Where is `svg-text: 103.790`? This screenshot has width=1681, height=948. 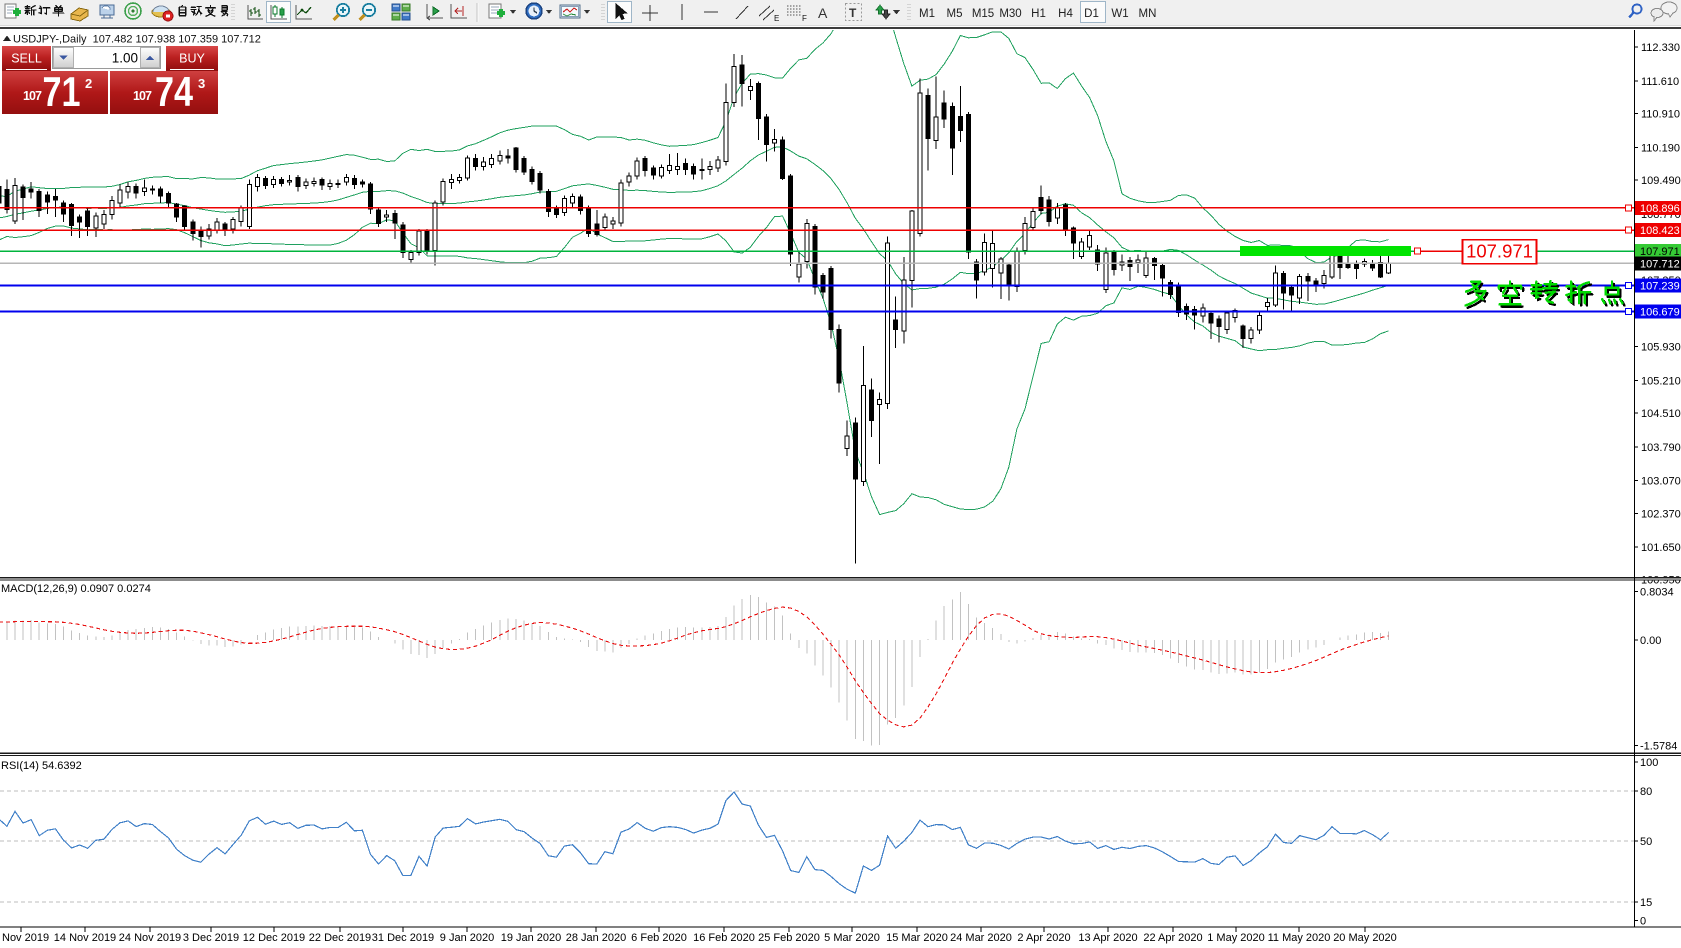
svg-text: 103.790 is located at coordinates (1661, 448).